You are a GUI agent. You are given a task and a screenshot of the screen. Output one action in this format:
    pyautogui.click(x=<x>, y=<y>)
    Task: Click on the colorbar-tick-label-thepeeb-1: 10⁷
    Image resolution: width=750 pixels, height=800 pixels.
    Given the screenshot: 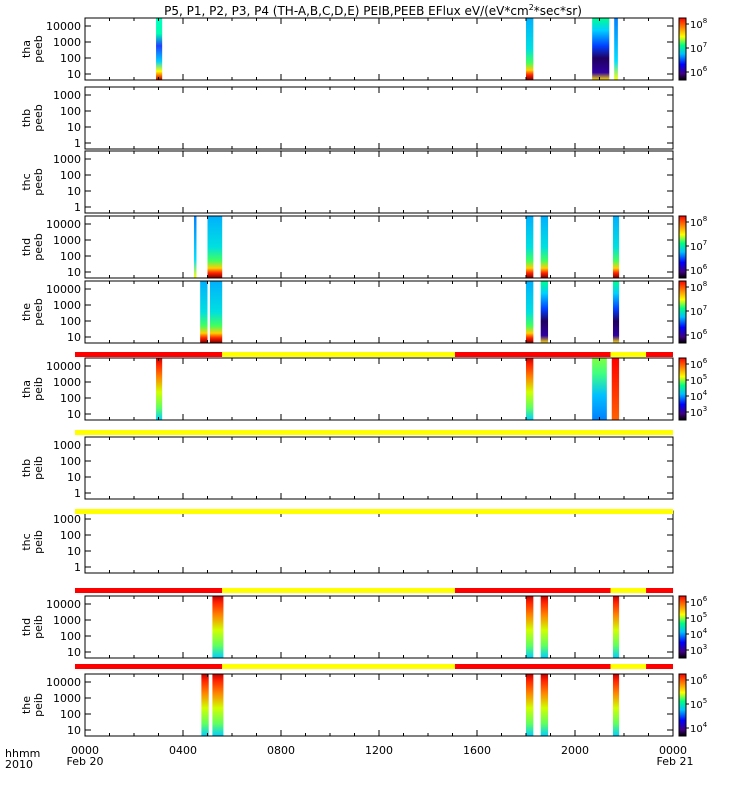 What is the action you would take?
    pyautogui.click(x=698, y=311)
    